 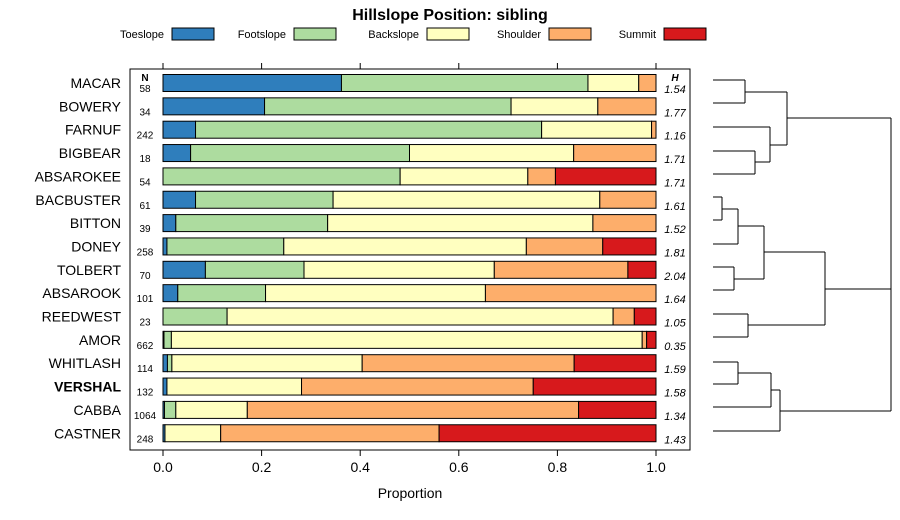 I want to click on row-label: ABSAROKEE, so click(x=78, y=176).